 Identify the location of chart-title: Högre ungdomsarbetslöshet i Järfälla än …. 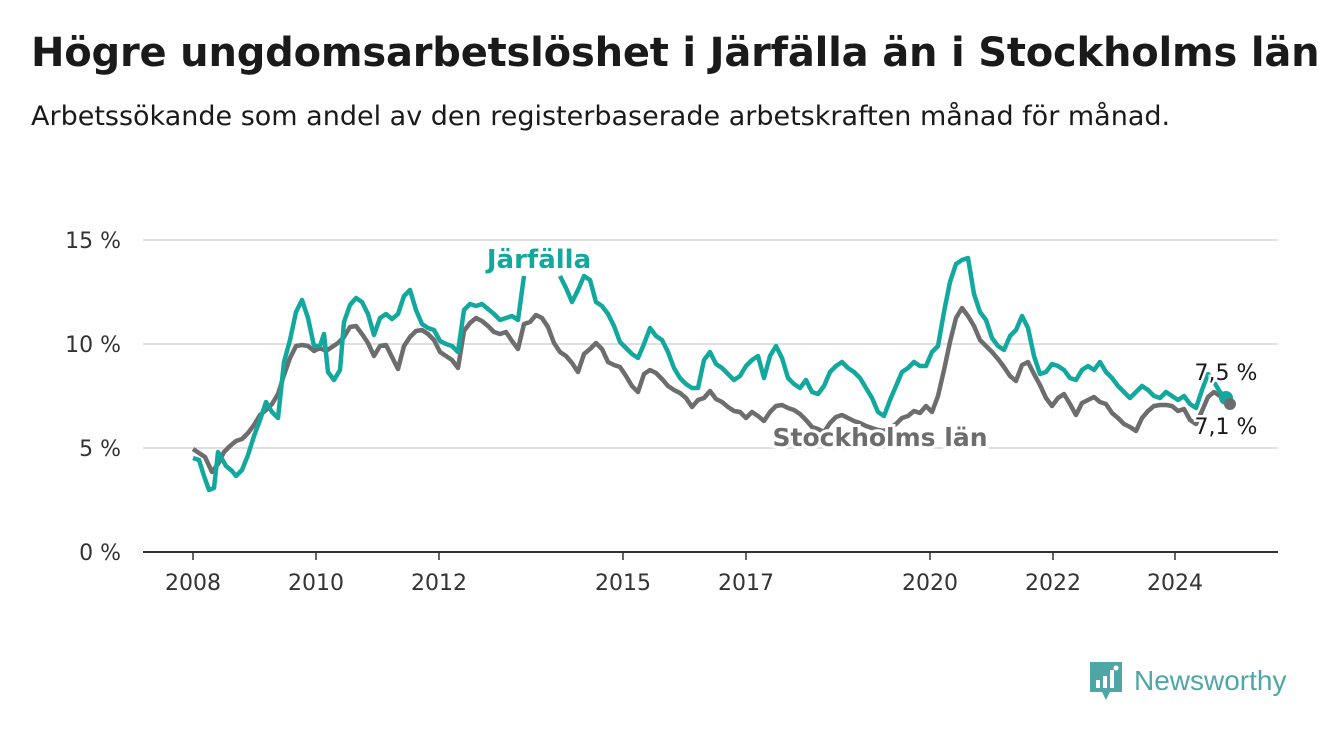
(675, 53).